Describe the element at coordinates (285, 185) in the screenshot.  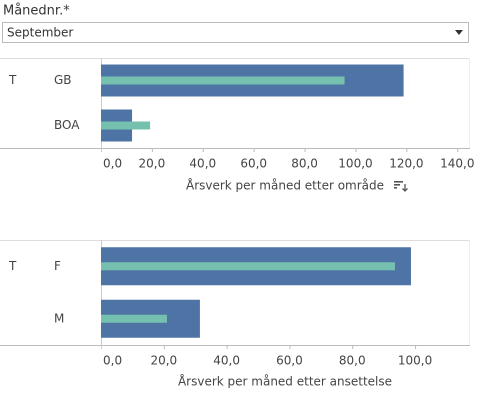
I see `x-axis-title: Årsverk per måned etter område` at that location.